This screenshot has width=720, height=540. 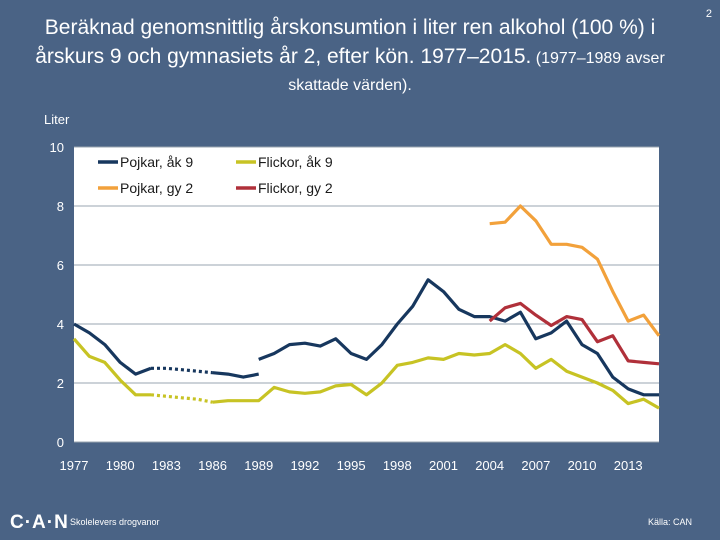 What do you see at coordinates (443, 465) in the screenshot?
I see `x-tick-label: 2001` at bounding box center [443, 465].